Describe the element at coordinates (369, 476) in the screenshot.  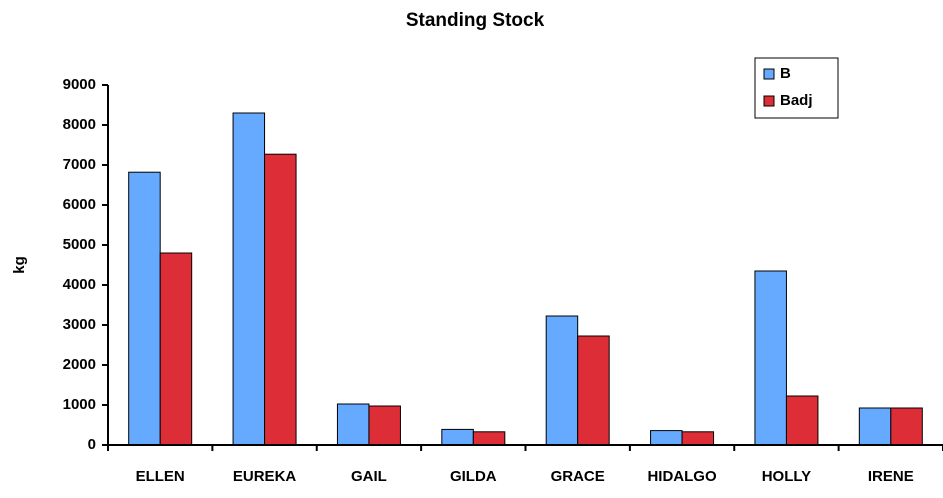
I see `x-tick-label: GAIL` at that location.